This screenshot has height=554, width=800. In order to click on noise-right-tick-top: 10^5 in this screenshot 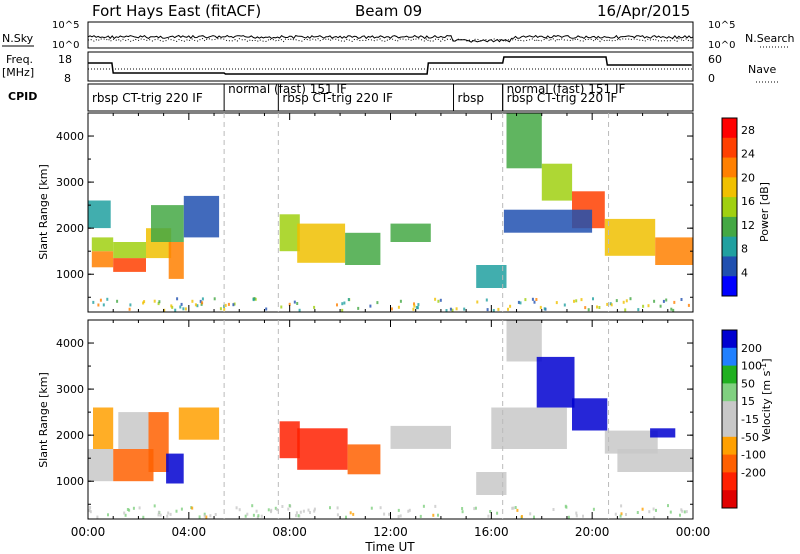, I will do `click(721, 25)`.